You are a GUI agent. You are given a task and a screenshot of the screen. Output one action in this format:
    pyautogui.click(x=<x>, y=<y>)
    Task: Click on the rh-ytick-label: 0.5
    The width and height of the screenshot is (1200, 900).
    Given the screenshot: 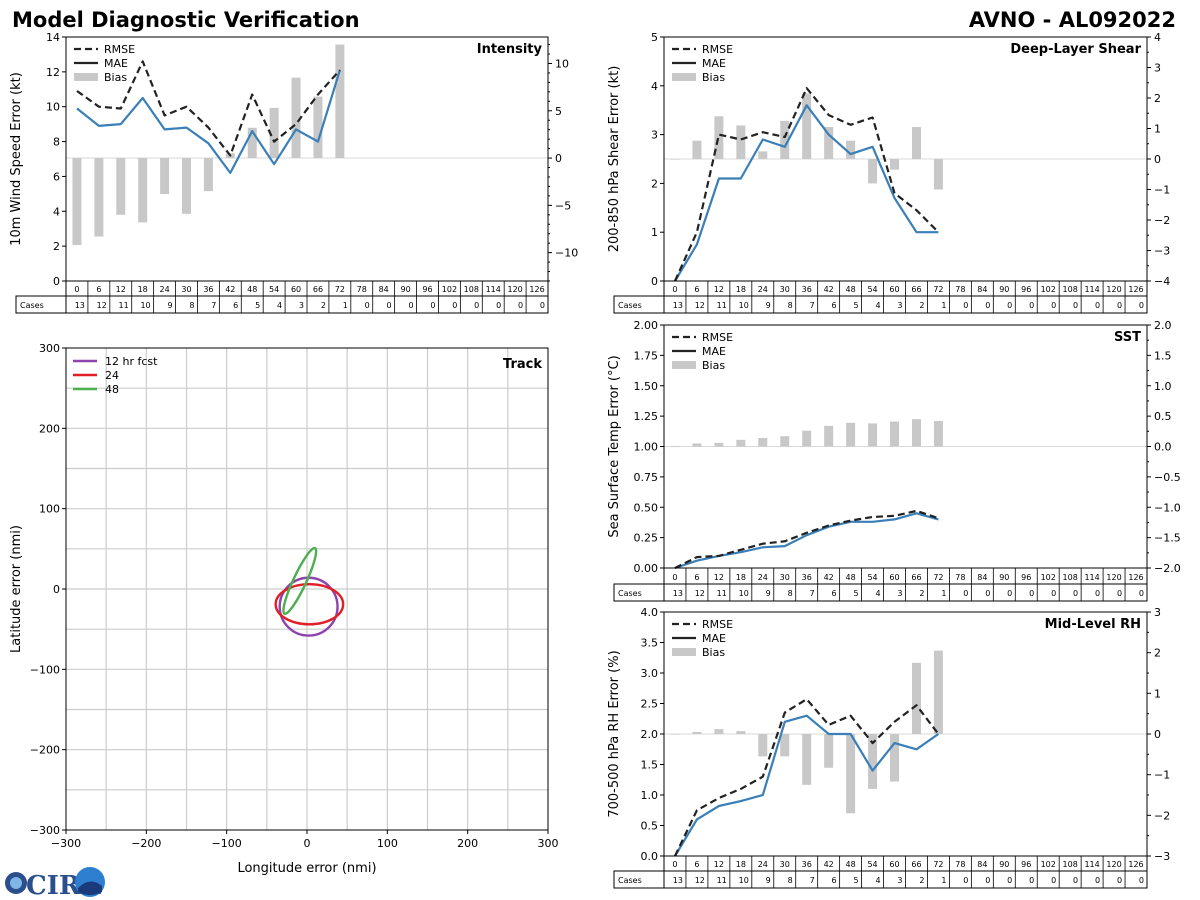 What is the action you would take?
    pyautogui.click(x=650, y=826)
    